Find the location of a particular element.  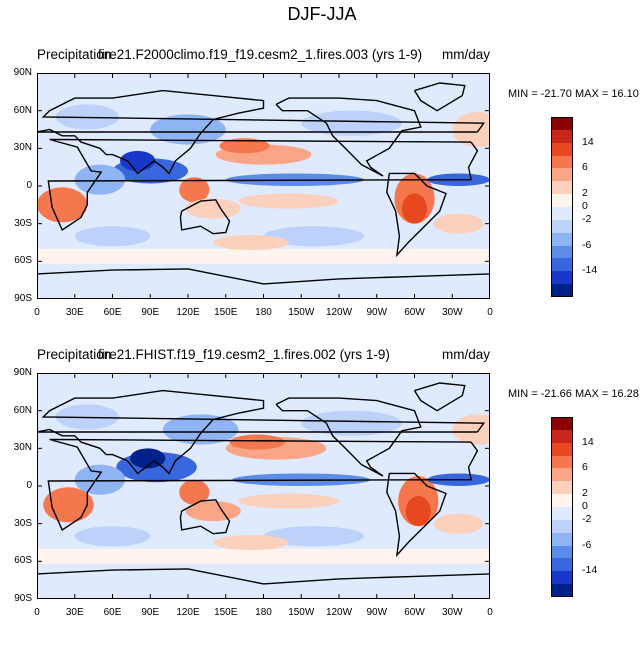

panel-1-y-tick-label: 0 is located at coordinates (29, 185).